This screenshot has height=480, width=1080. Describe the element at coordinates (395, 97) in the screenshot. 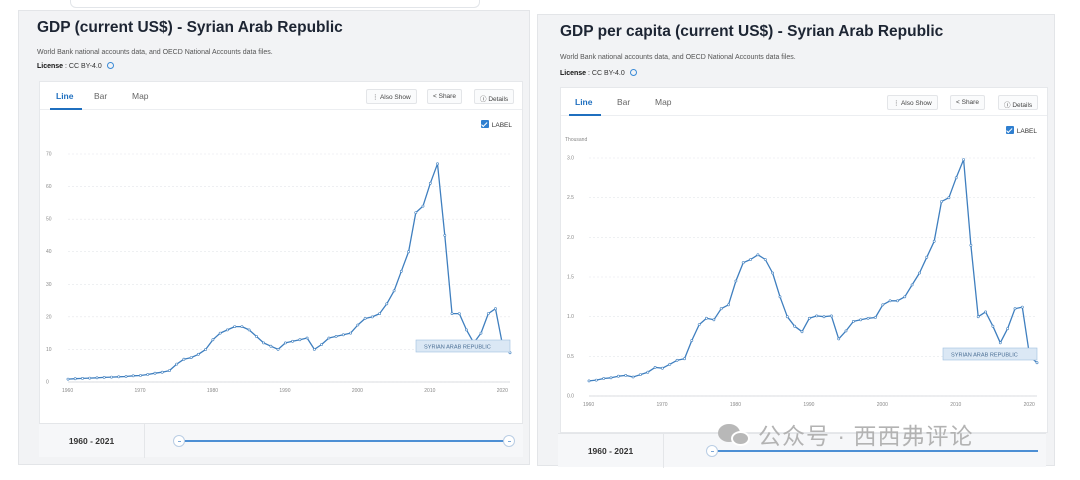

I see `also-show-label: Also Show` at that location.